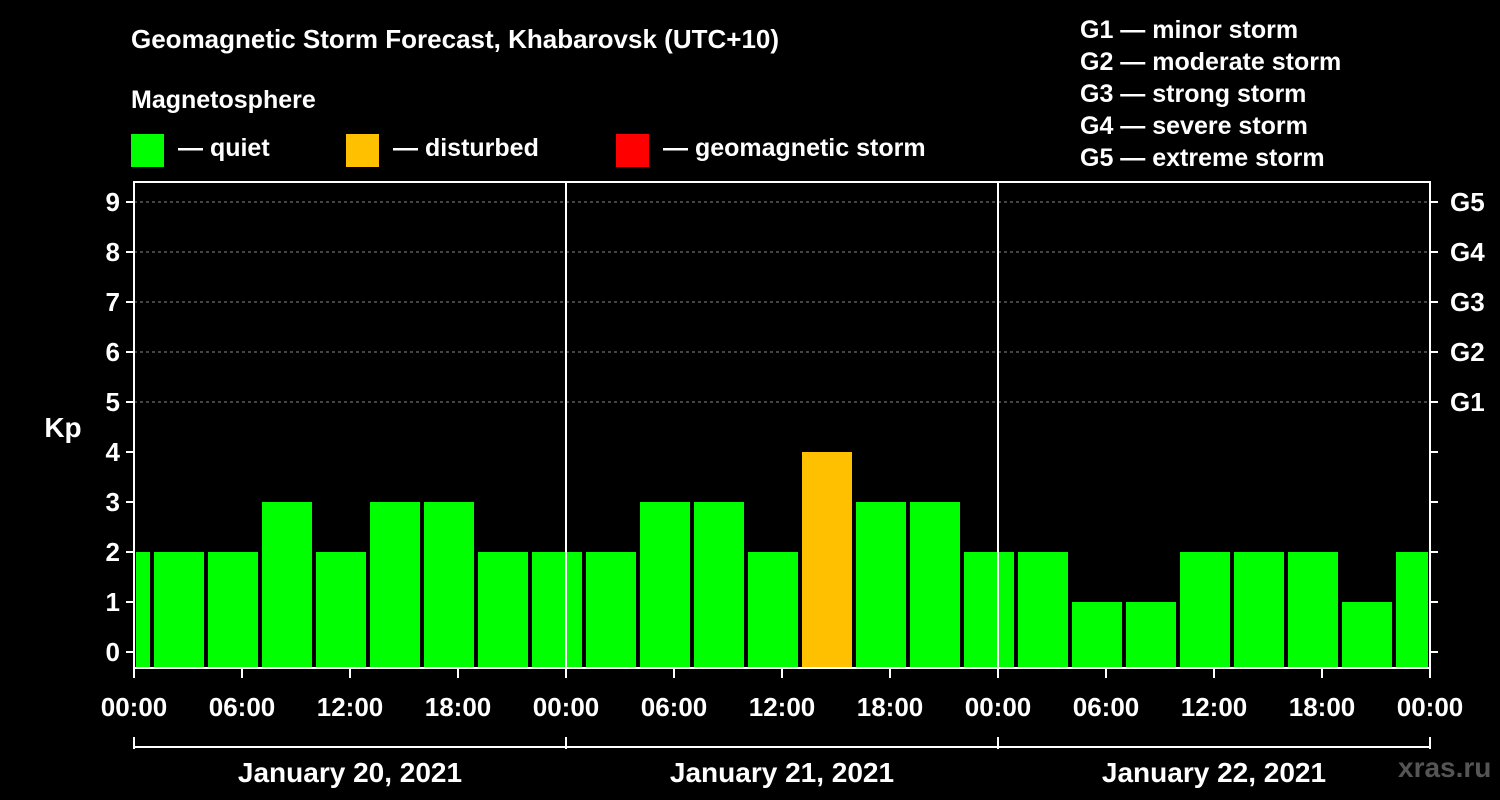  What do you see at coordinates (794, 148) in the screenshot?
I see `legend-label-storm: — geomagnetic storm` at bounding box center [794, 148].